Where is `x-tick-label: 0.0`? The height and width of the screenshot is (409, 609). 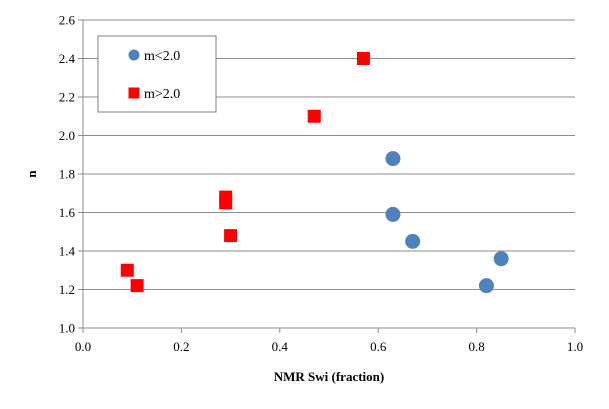
x-tick-label: 0.0 is located at coordinates (83, 346).